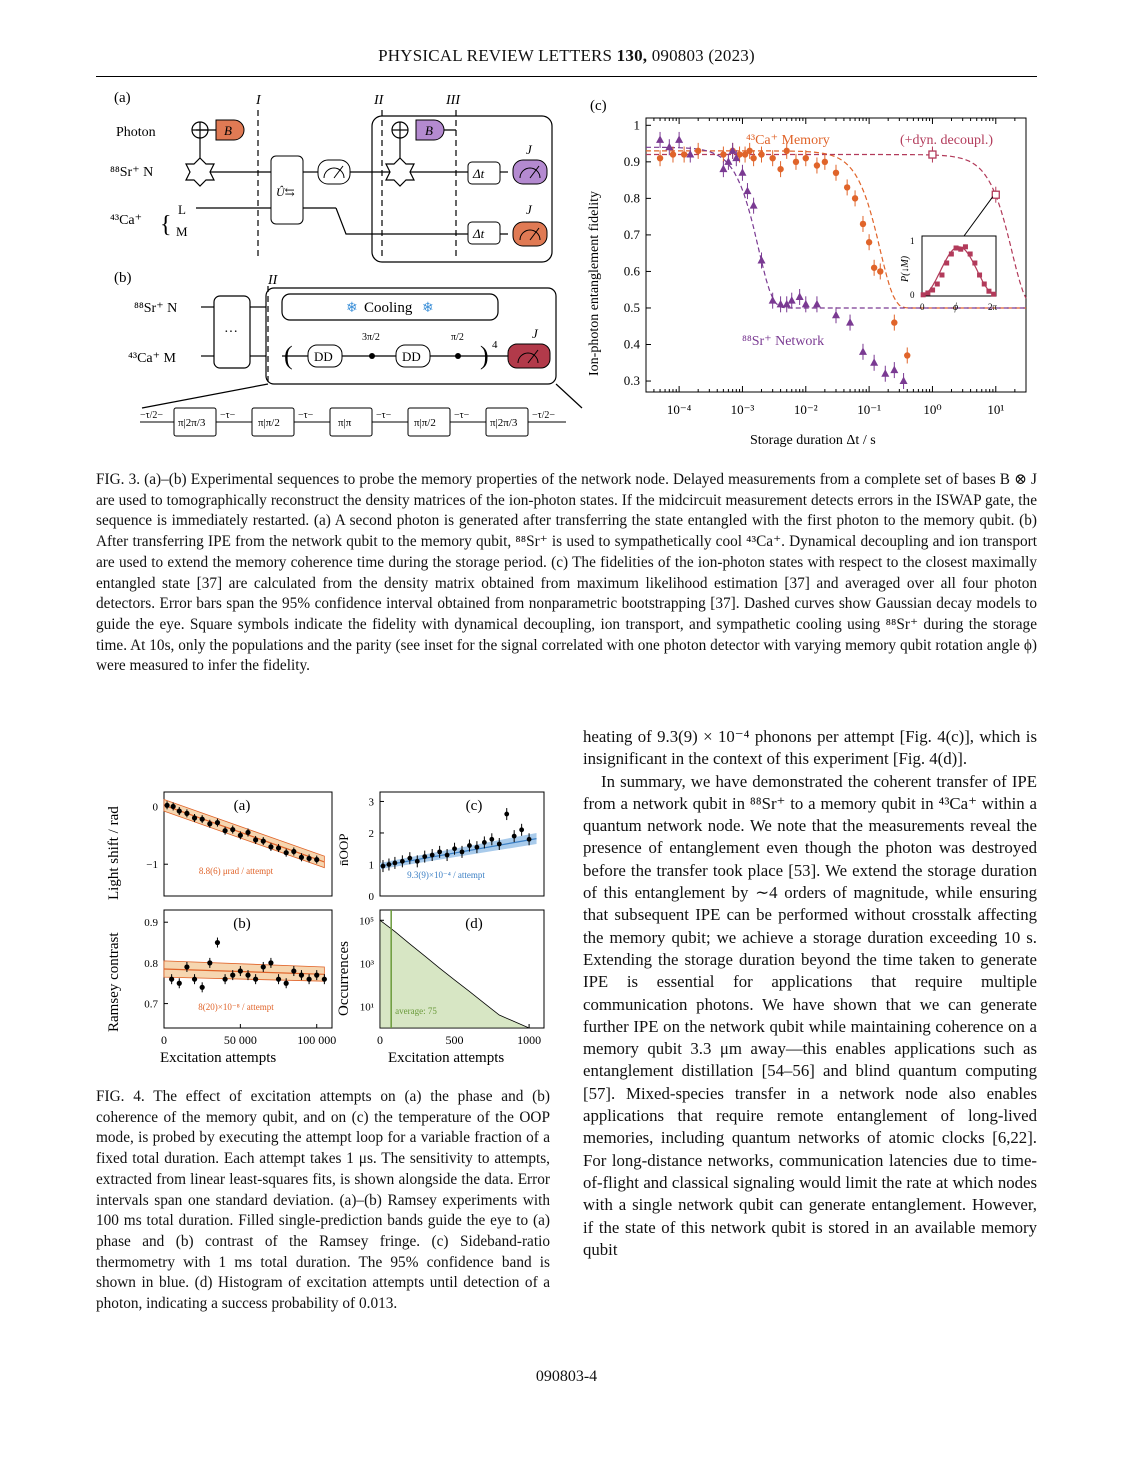 This screenshot has height=1467, width=1133. I want to click on pulse-pi2: π/2, so click(457, 337).